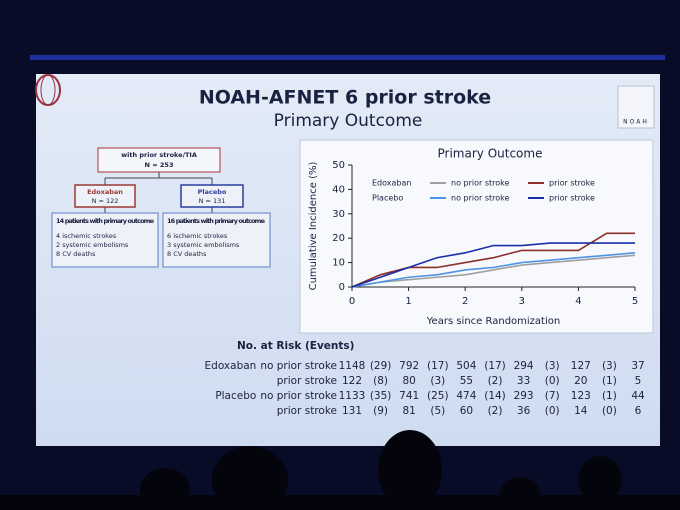 The image size is (680, 510). Describe the element at coordinates (380, 381) in the screenshot. I see `risk-cell: (8)` at that location.